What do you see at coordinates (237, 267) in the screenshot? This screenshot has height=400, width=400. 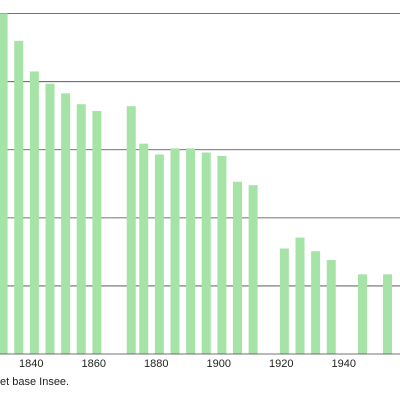 I see `bar-1906` at bounding box center [237, 267].